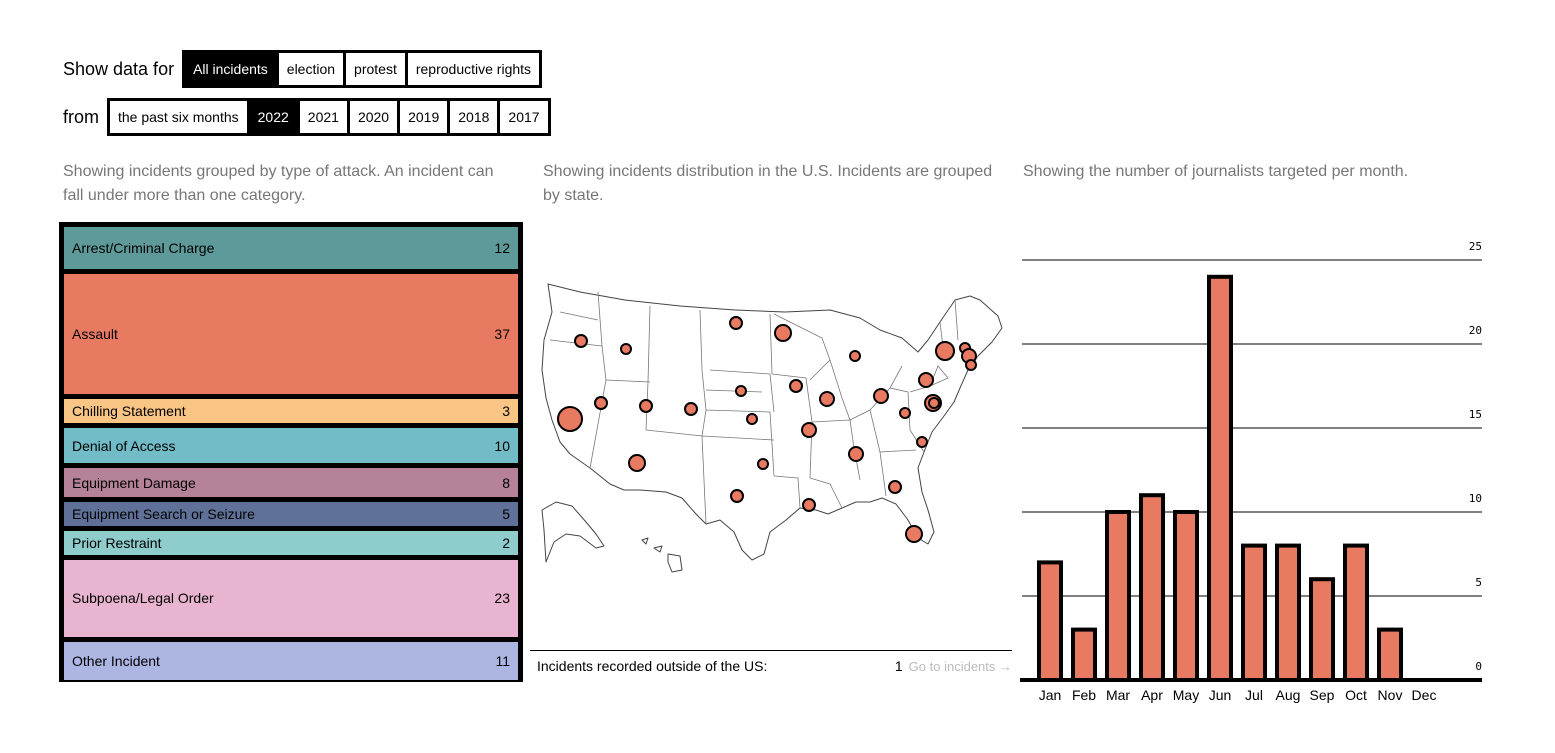  Describe the element at coordinates (291, 334) in the screenshot. I see `incident-type-assault: Assault 37` at that location.